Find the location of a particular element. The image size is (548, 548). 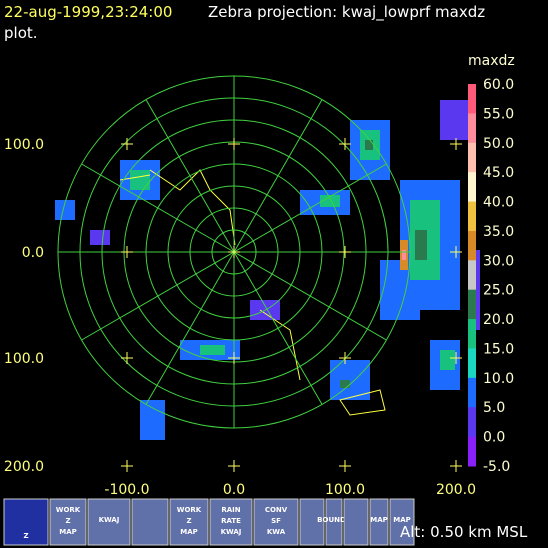

button-label: SF is located at coordinates (276, 521).